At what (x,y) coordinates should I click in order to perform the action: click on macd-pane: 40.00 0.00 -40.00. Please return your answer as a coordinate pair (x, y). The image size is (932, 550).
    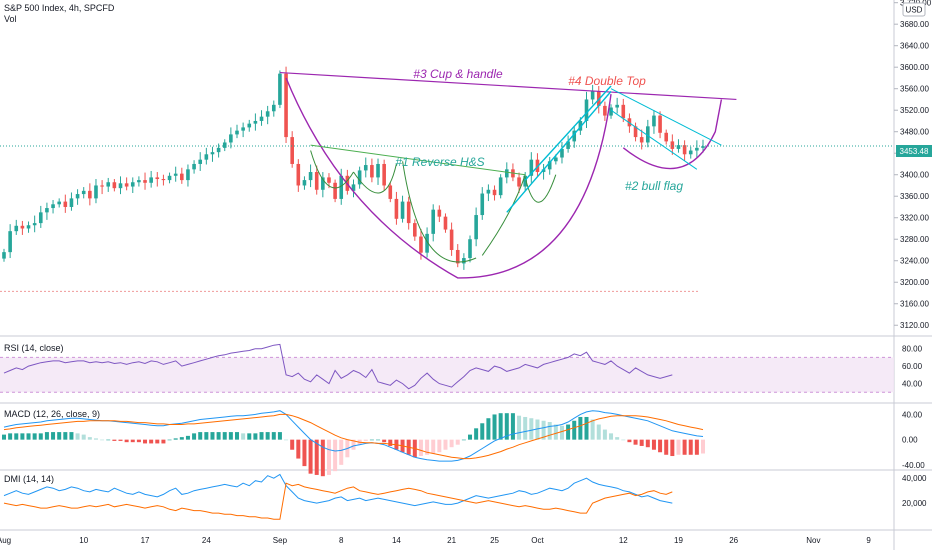
    Looking at the image, I should click on (463, 443).